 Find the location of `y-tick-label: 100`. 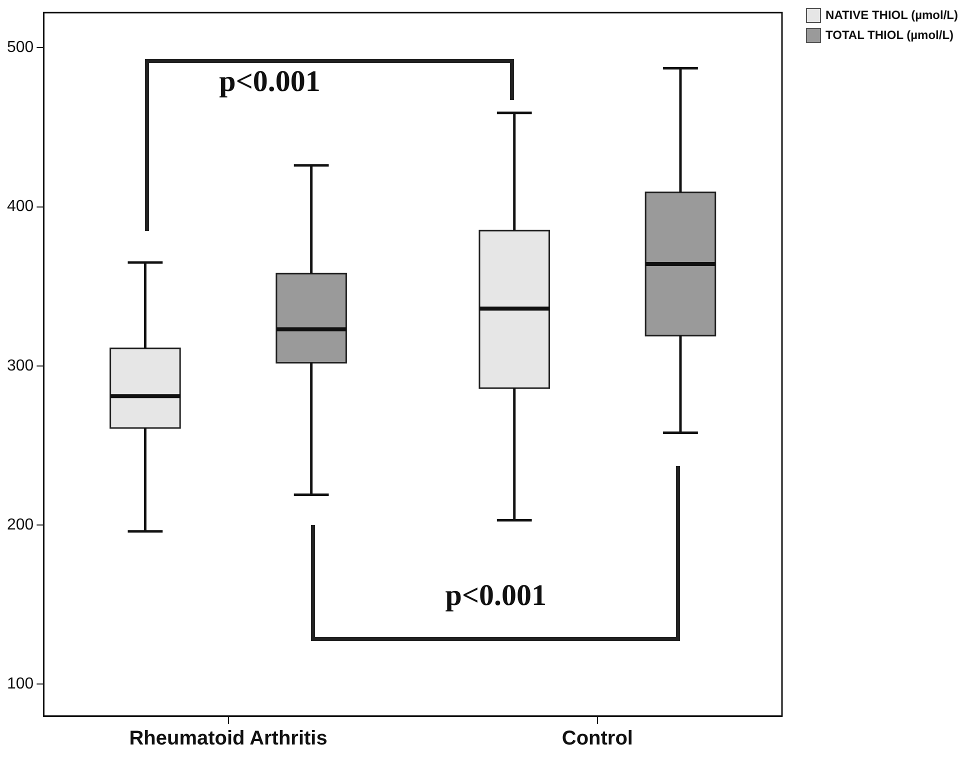

y-tick-label: 100 is located at coordinates (20, 684).